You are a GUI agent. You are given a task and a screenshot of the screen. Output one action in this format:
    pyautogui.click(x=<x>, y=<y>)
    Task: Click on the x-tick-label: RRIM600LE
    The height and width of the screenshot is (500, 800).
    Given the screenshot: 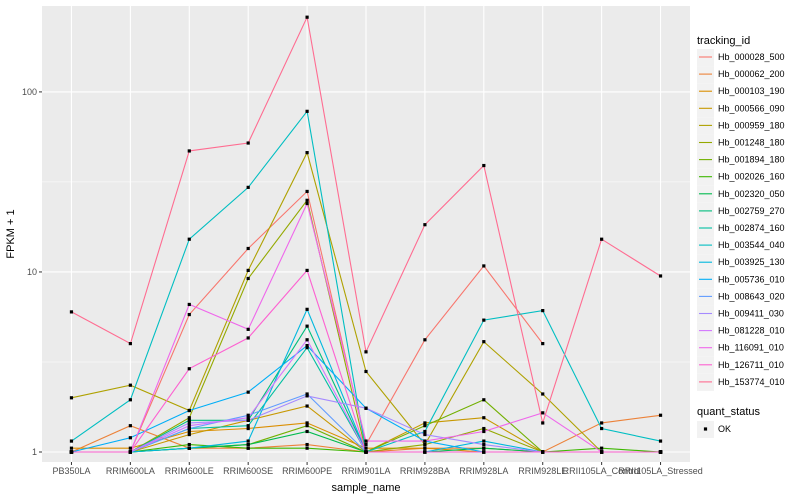 What is the action you would take?
    pyautogui.click(x=189, y=471)
    